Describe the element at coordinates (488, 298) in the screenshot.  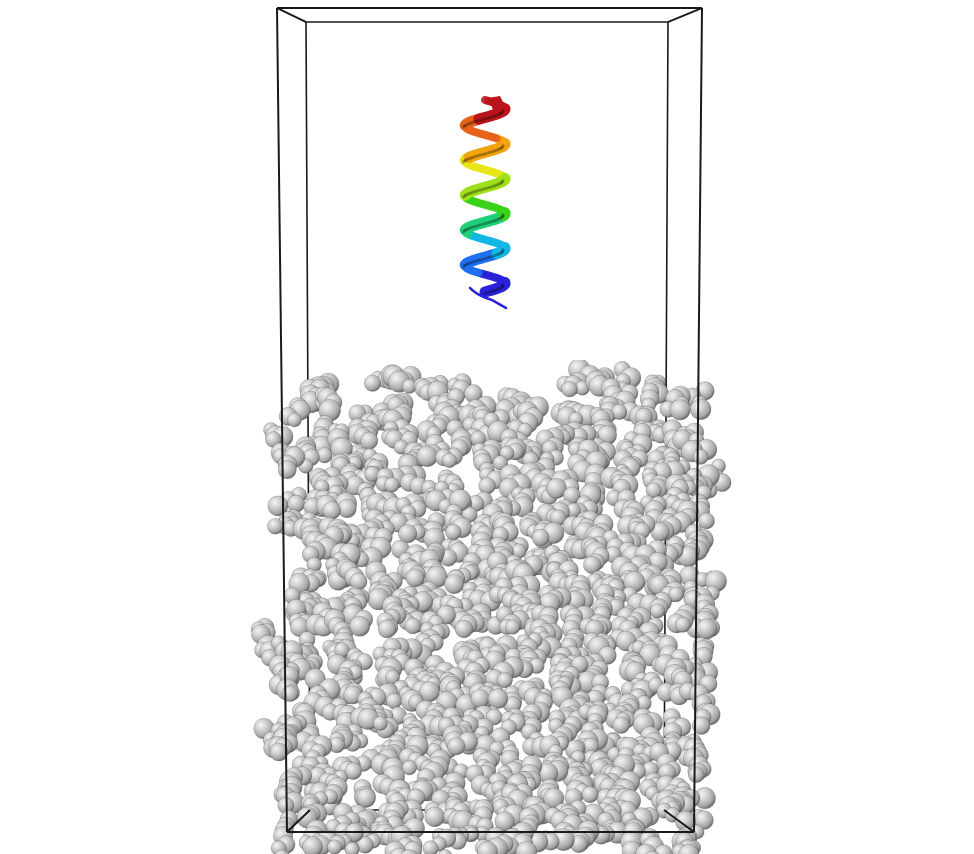
I see `helix-n-terminal-coil` at that location.